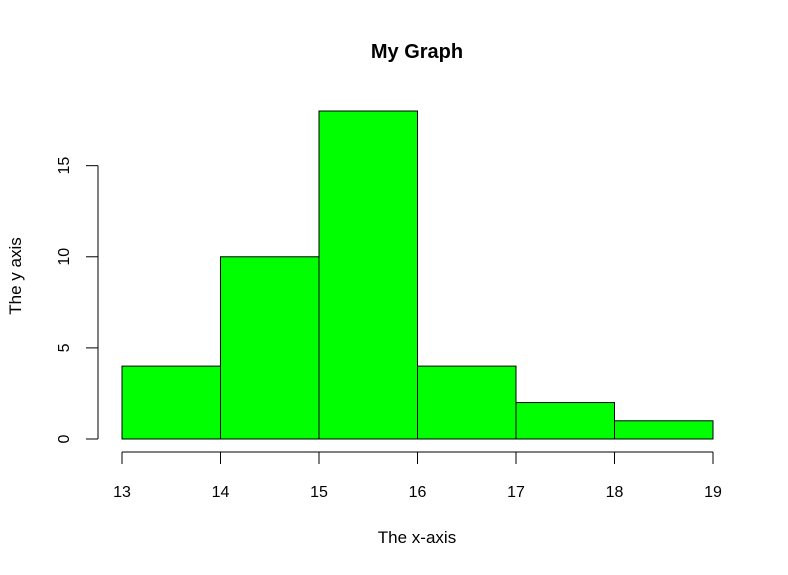  I want to click on y-axis: 0 5 10 15, so click(77, 300).